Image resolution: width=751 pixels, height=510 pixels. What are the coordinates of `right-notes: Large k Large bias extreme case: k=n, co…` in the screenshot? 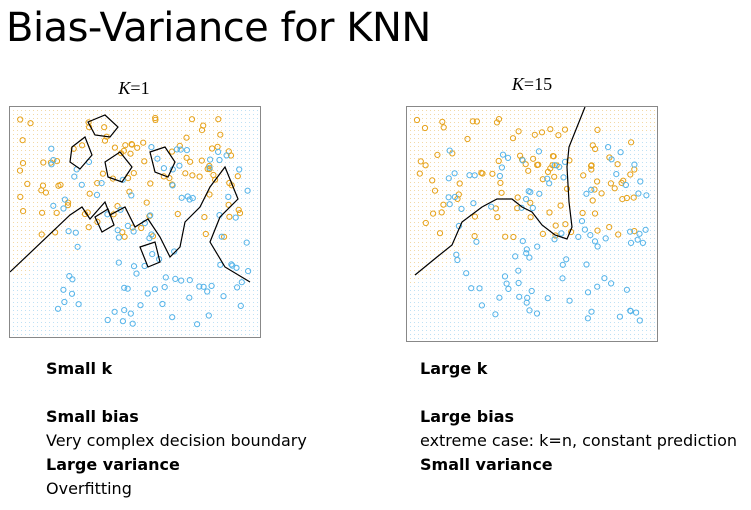 It's located at (578, 417).